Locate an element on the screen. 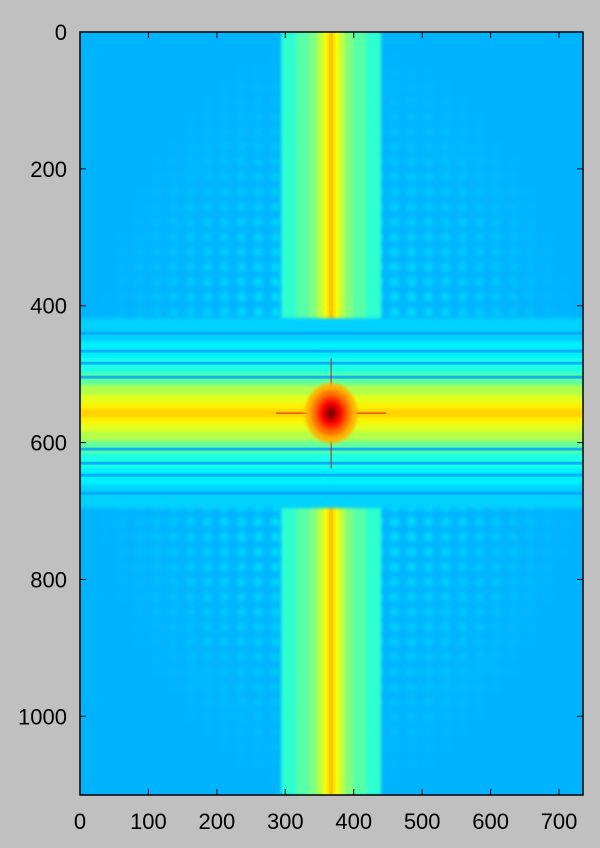 The image size is (600, 848). x-tick-label: 500 is located at coordinates (422, 821).